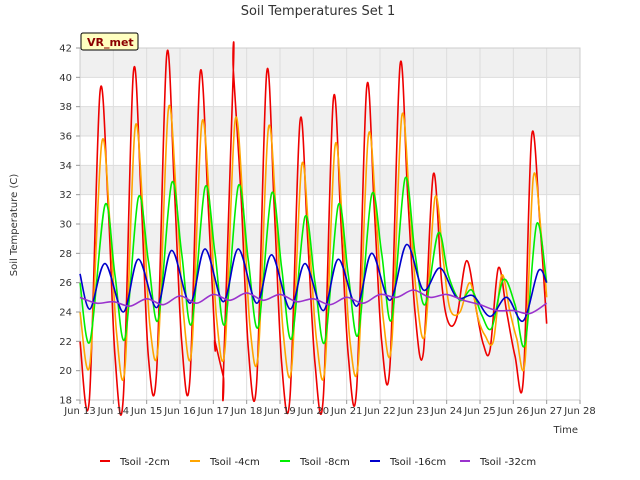  I want to click on station-label-background, so click(109, 41).